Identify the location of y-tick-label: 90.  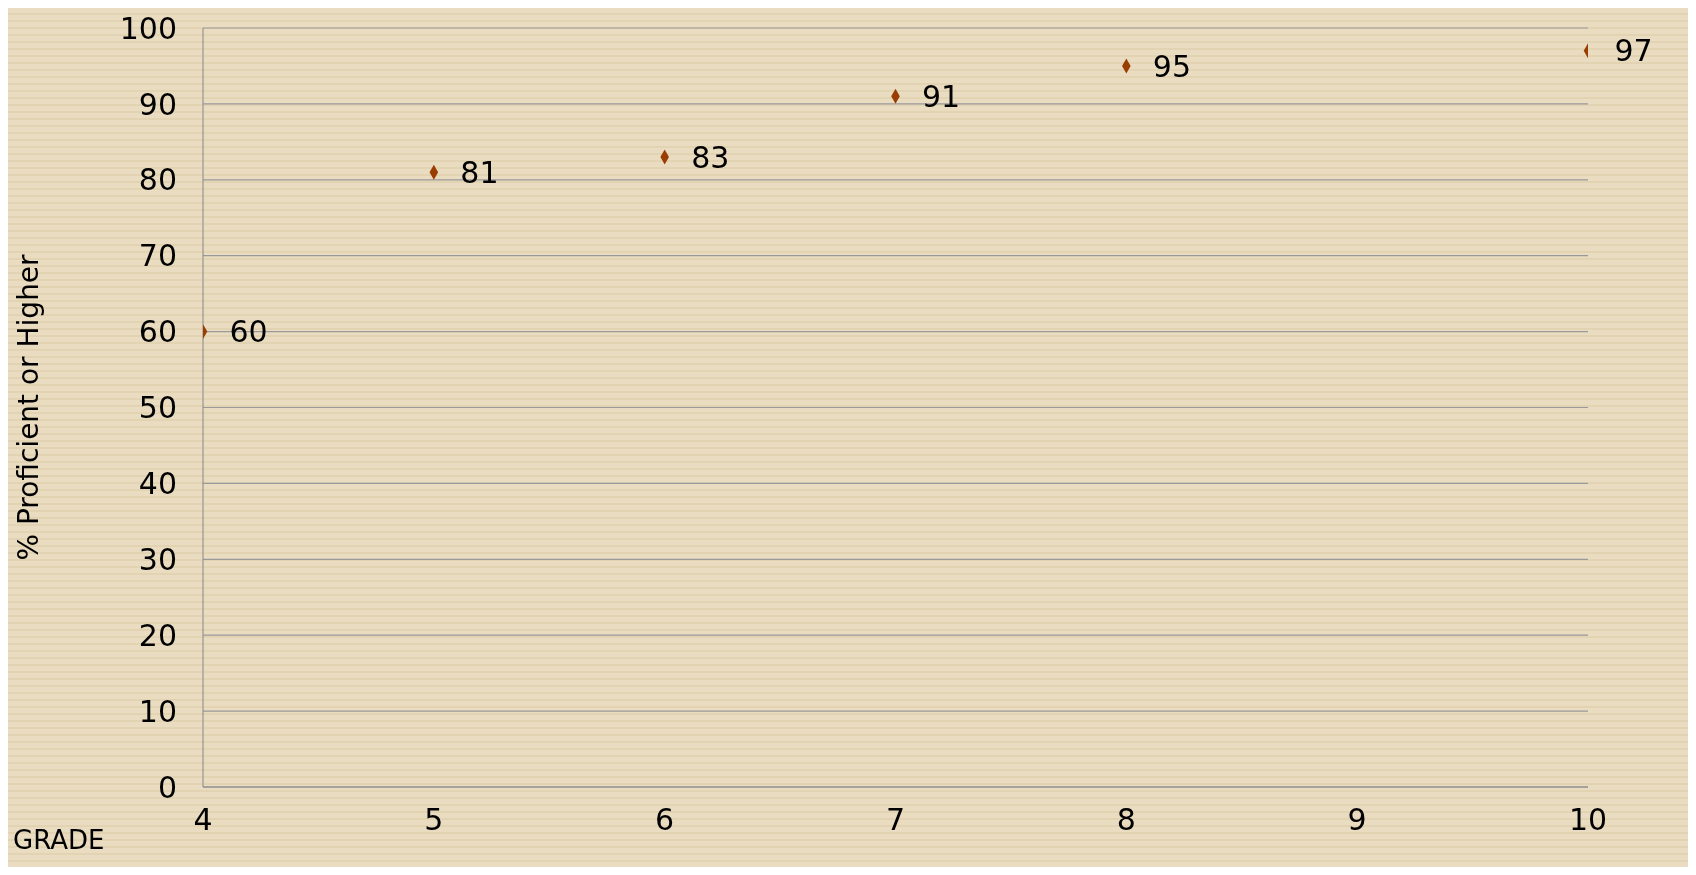
(157, 104).